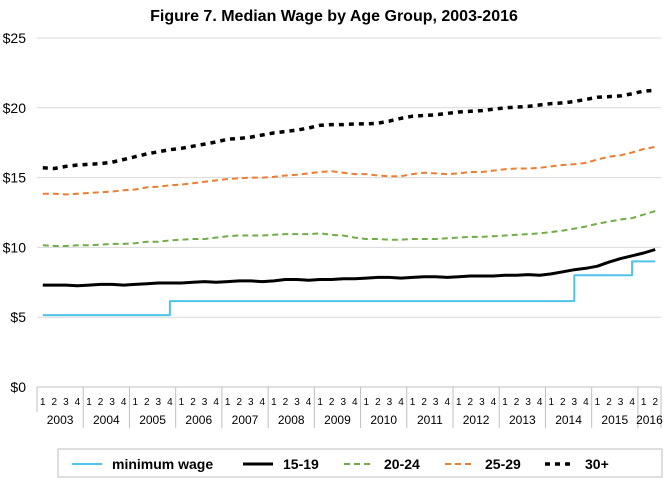 Image resolution: width=669 pixels, height=490 pixels. Describe the element at coordinates (522, 420) in the screenshot. I see `year-tick-label: 2013` at that location.